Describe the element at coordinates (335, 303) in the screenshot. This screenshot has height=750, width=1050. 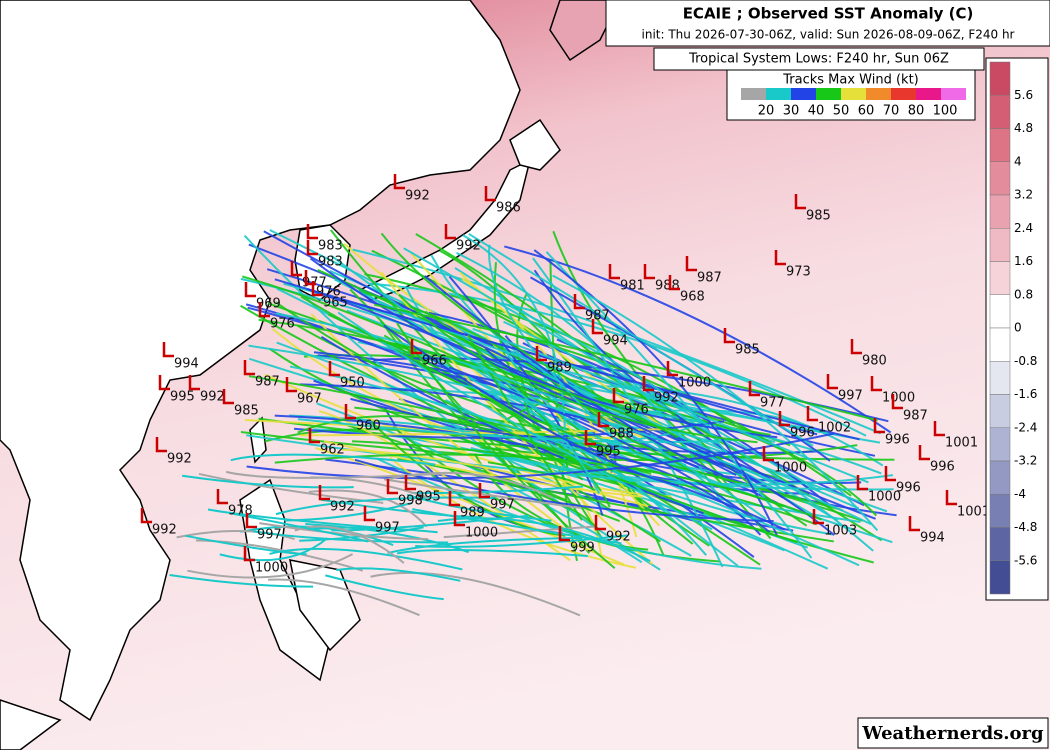
I see `low-label: 965` at that location.